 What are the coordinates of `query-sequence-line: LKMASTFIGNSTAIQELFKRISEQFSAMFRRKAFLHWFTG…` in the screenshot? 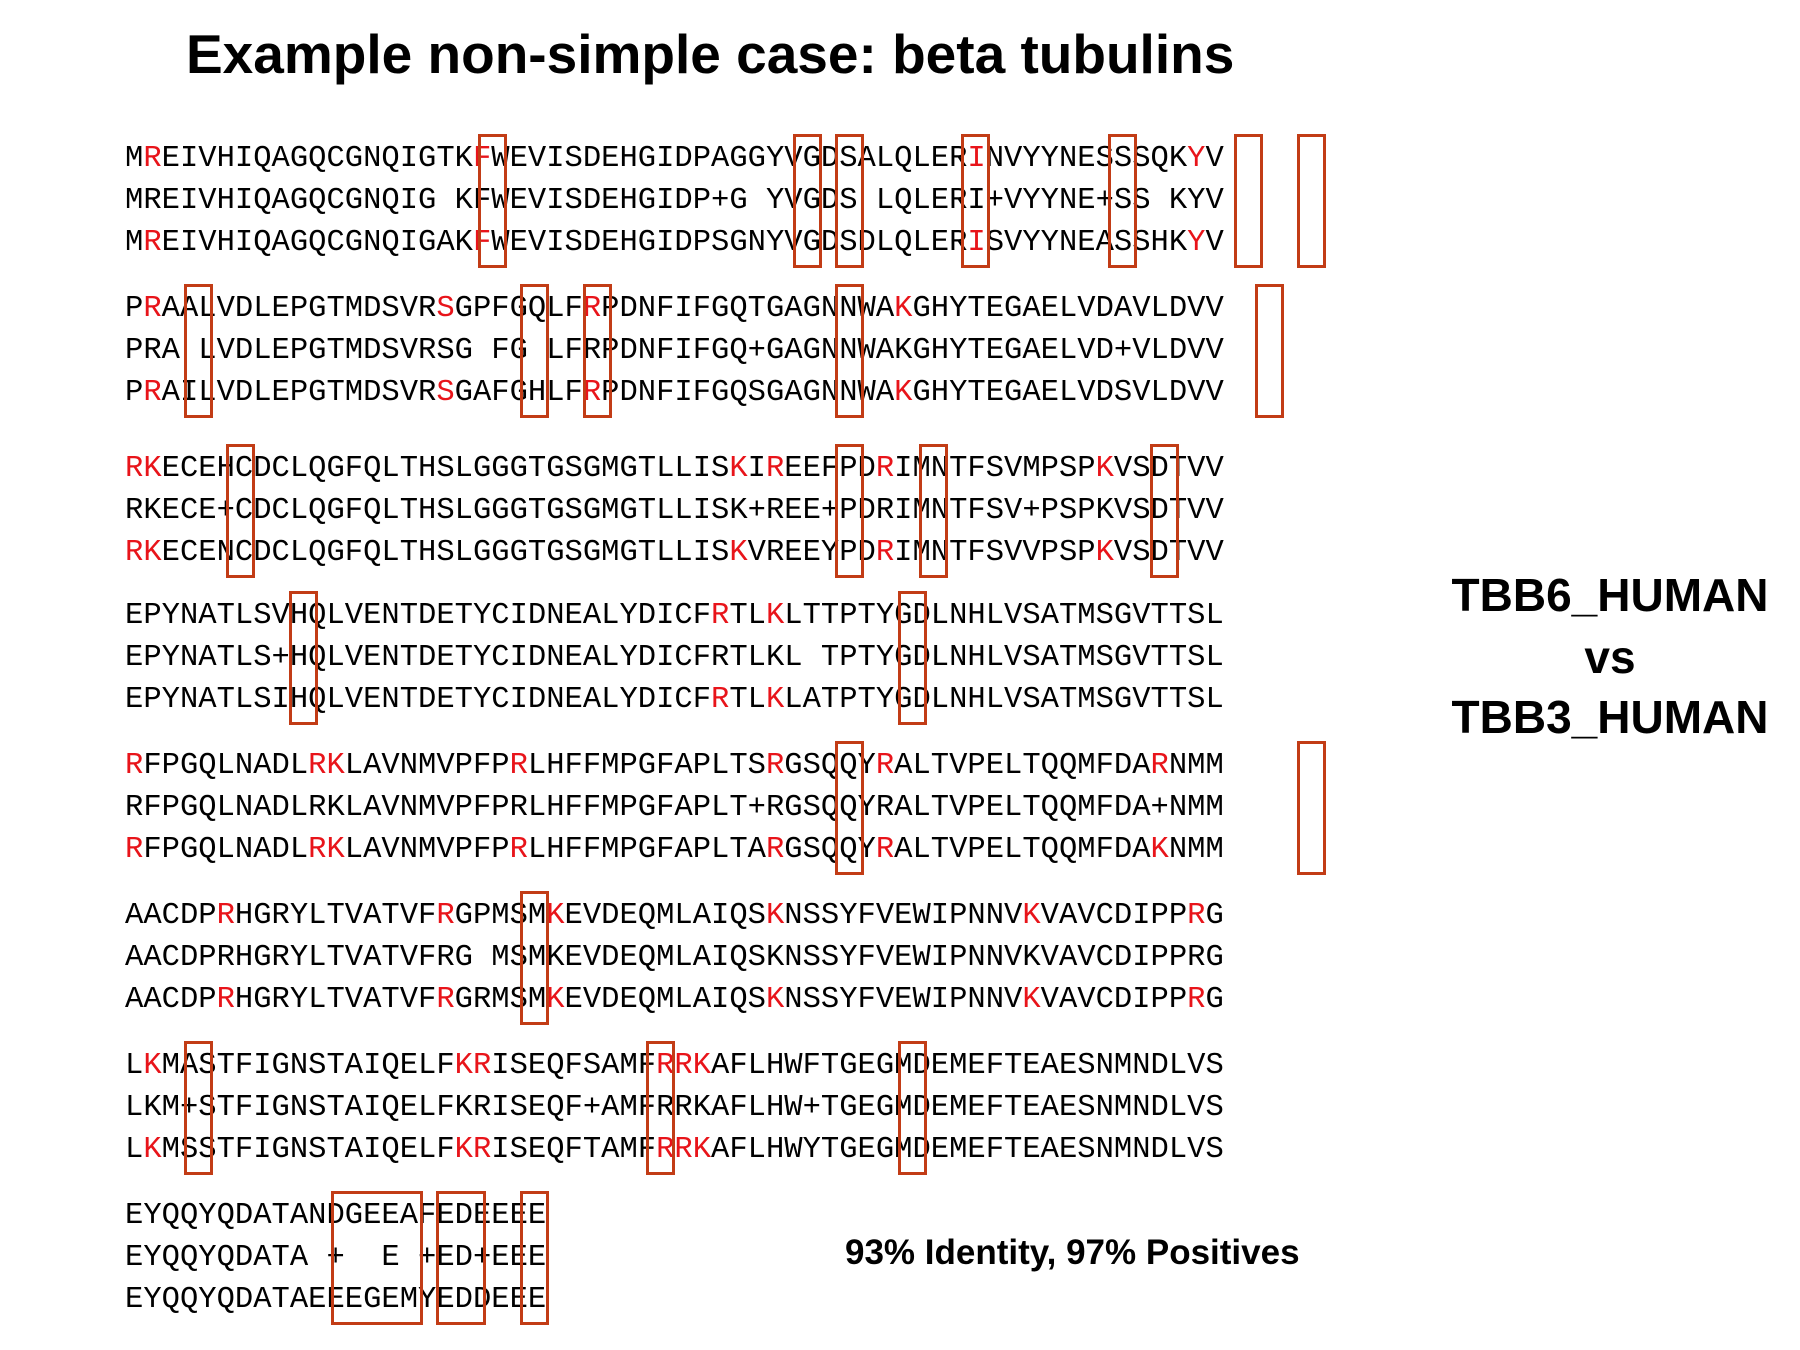 It's located at (674, 1066).